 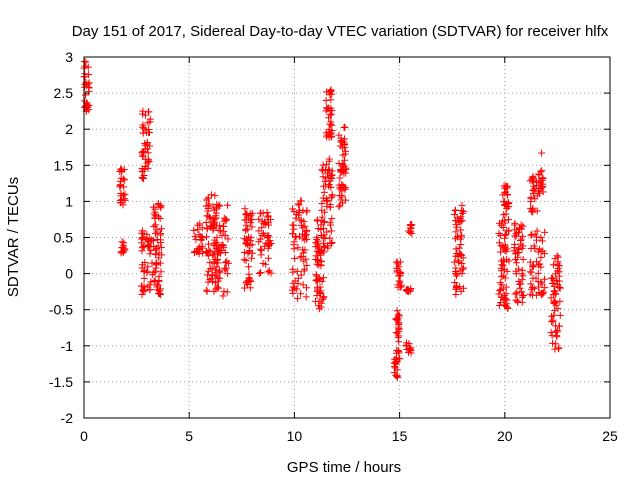 What do you see at coordinates (189, 436) in the screenshot?
I see `x-tick-label: 5` at bounding box center [189, 436].